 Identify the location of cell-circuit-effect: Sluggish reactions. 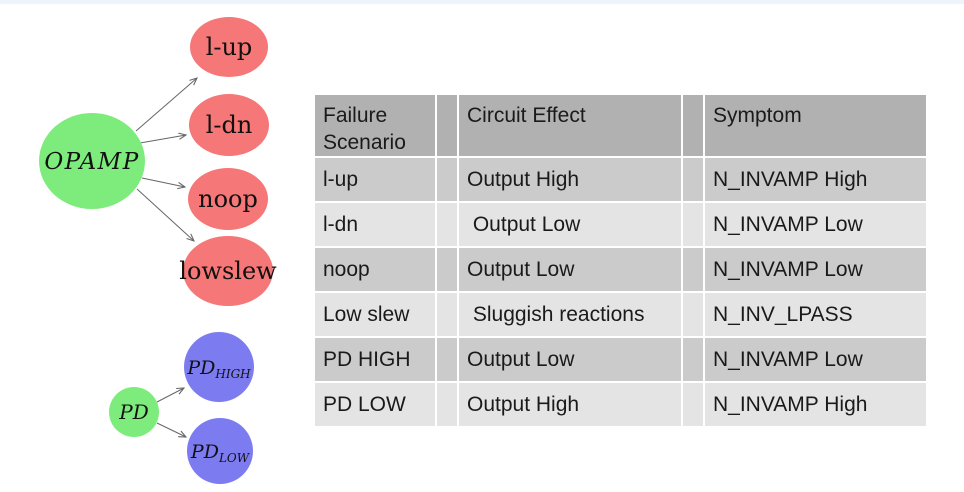
(570, 314).